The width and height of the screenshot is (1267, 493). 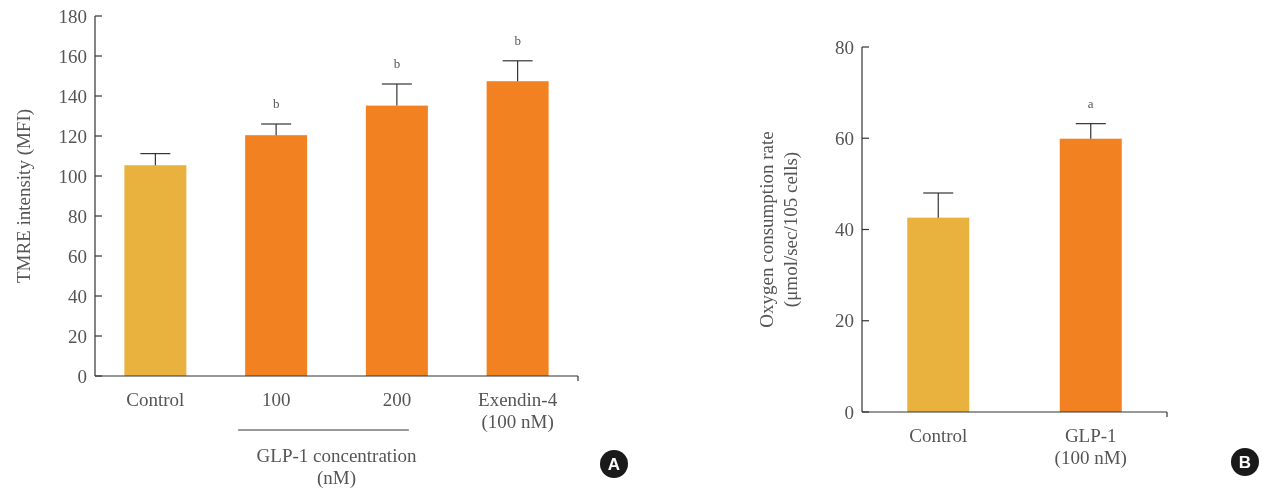 I want to click on x-axis-title: GLP-1 concentration (nM), so click(x=336, y=467).